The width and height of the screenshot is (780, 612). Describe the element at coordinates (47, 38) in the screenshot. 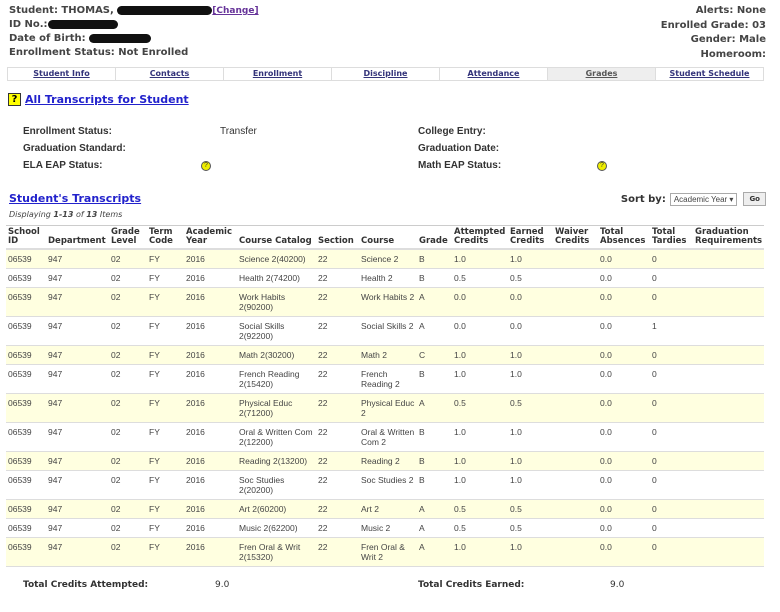

I see `dob-label: Date of Birth:` at that location.